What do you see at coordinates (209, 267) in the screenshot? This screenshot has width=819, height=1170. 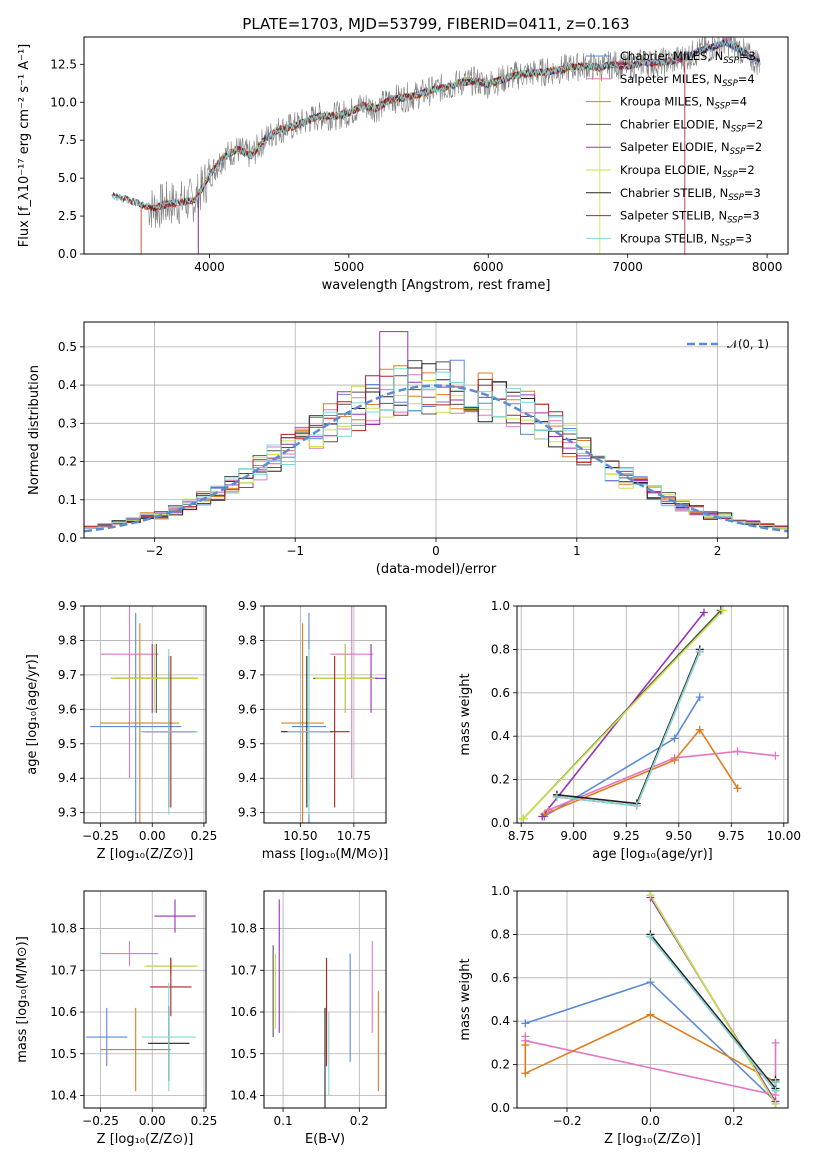 I see `x-tick-label: 4000` at bounding box center [209, 267].